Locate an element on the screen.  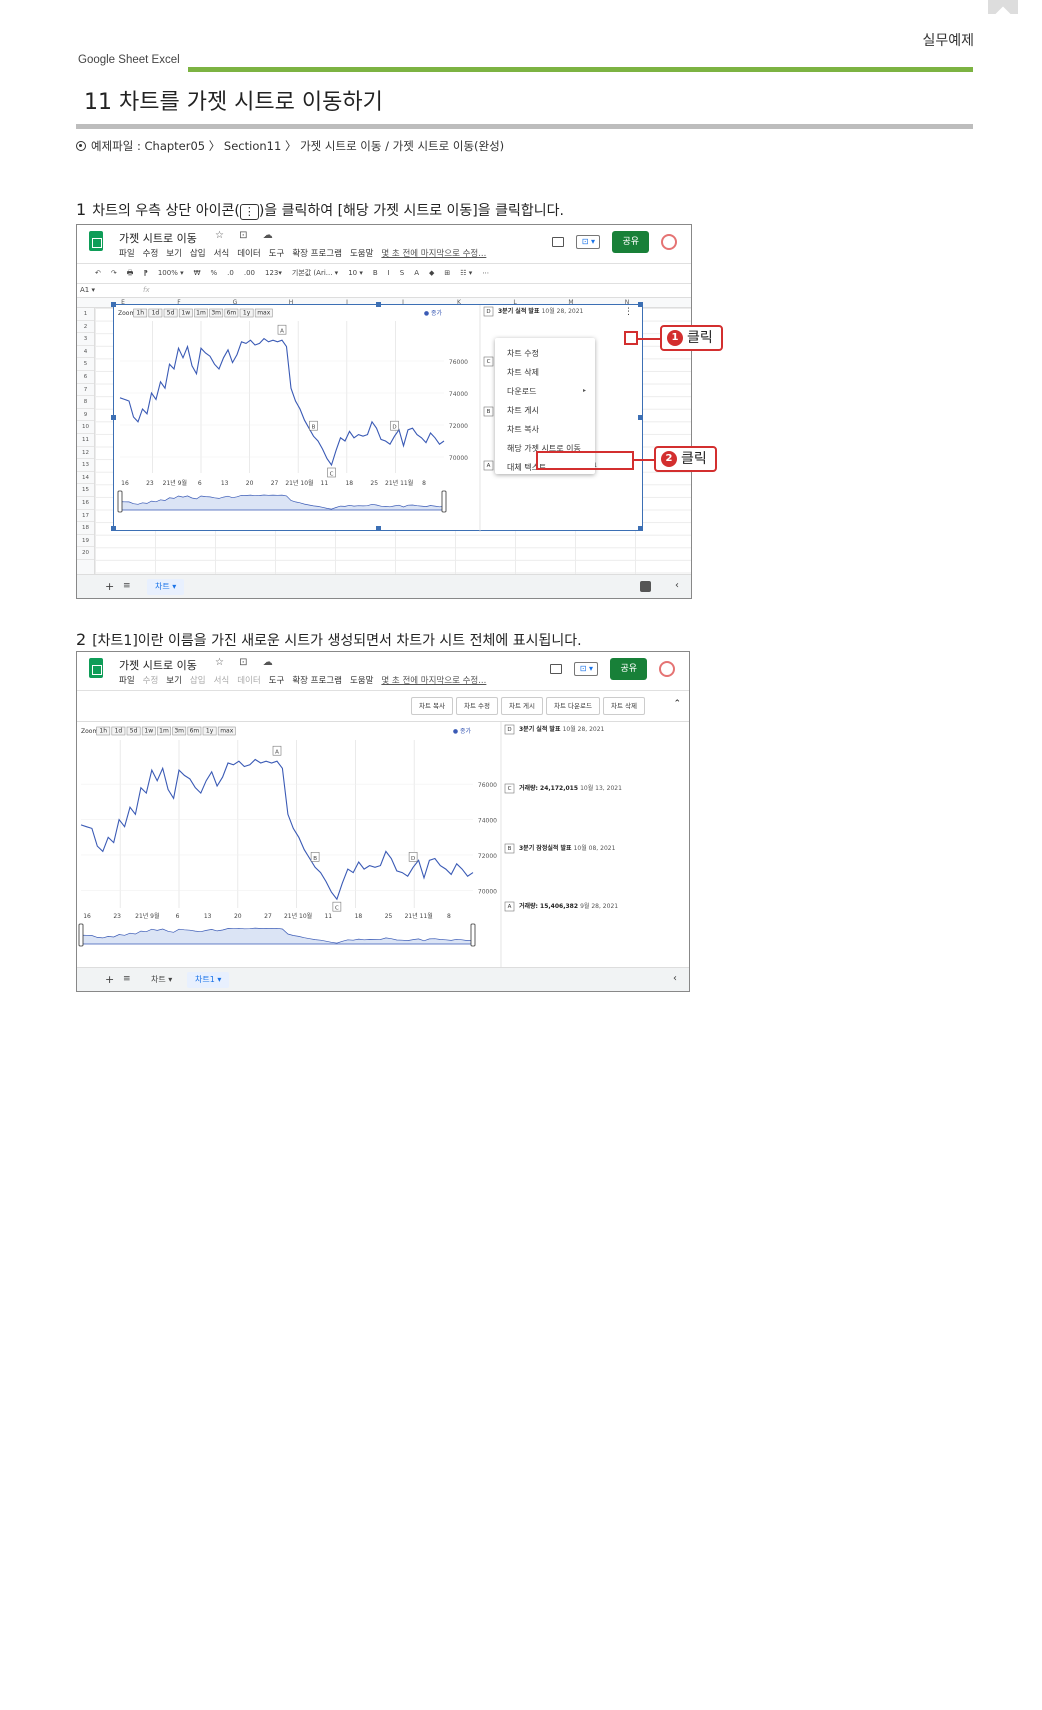
undo-icon: ↶ is located at coordinates (98, 273).